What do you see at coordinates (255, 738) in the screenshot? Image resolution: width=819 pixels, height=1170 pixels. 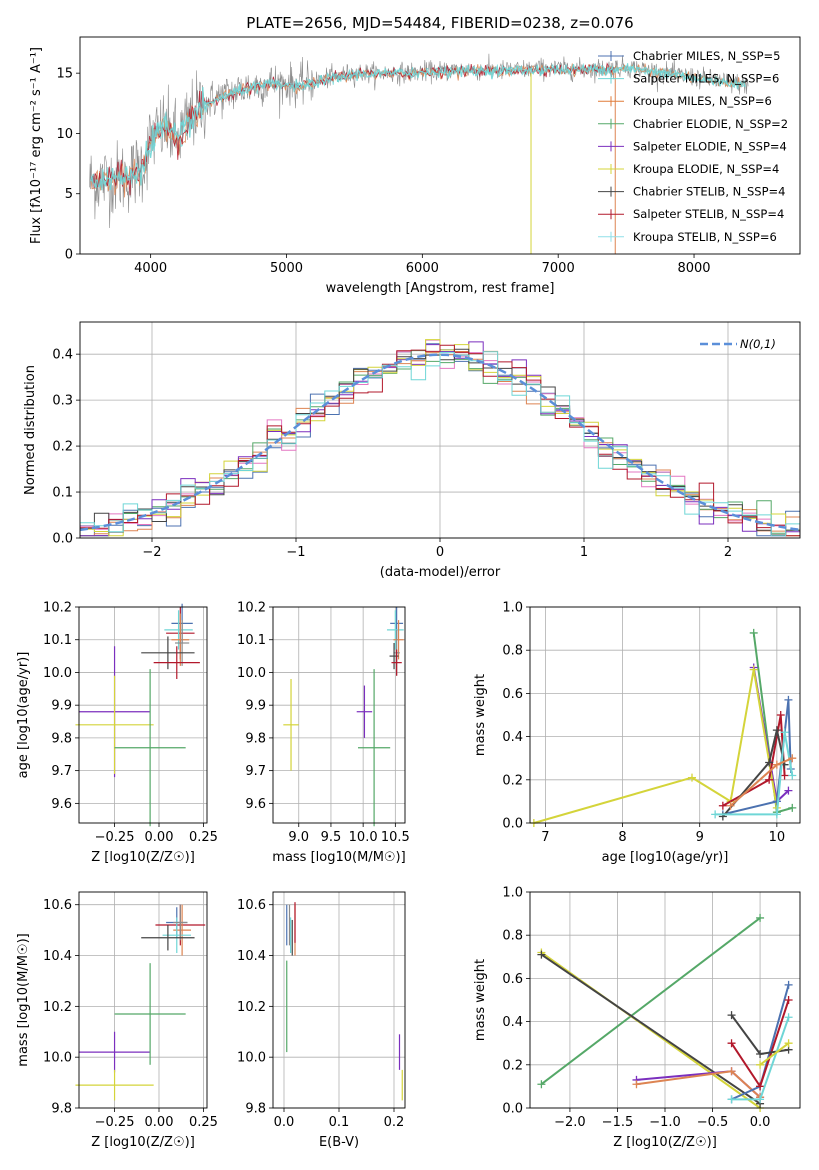 I see `y-tick-label: 9.8` at bounding box center [255, 738].